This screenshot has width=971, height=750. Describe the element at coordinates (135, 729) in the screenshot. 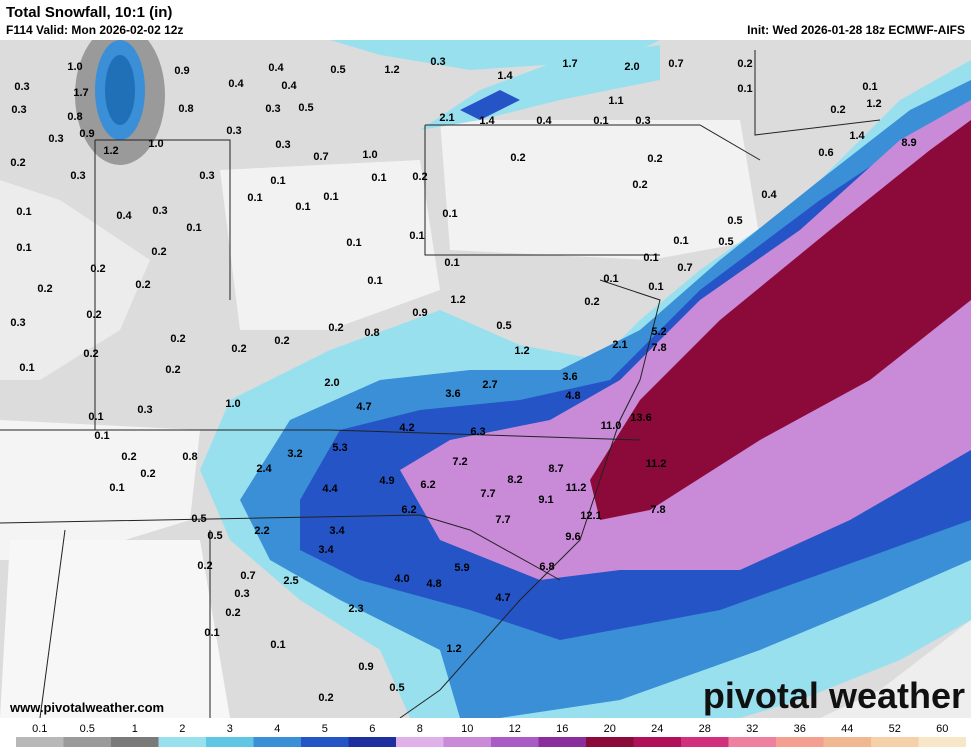

I see `colorbar-label: 1` at that location.